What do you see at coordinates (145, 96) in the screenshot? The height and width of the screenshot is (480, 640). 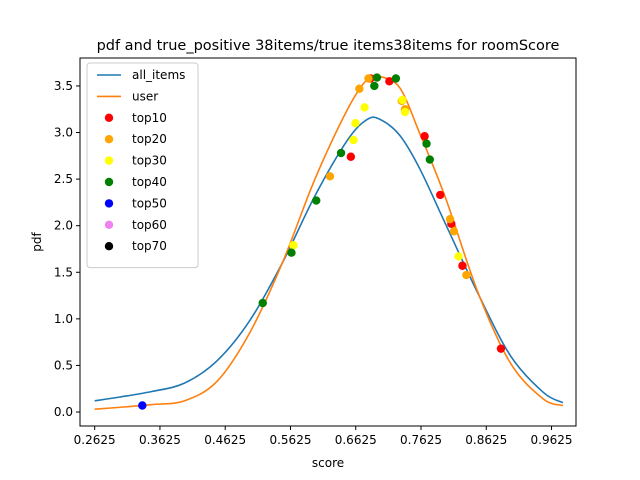 I see `legend-label-user: user` at bounding box center [145, 96].